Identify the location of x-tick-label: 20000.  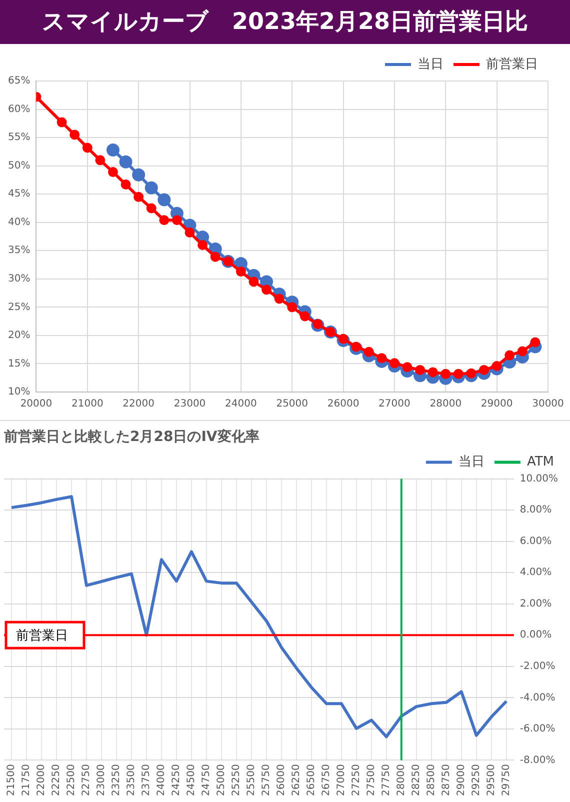
(36, 404).